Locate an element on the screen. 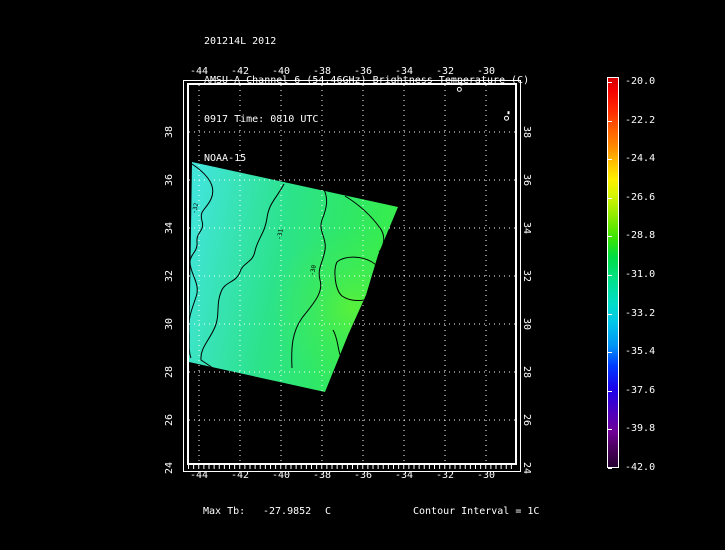 The image size is (725, 550). colorbar-tick-label: -39.8 is located at coordinates (640, 429).